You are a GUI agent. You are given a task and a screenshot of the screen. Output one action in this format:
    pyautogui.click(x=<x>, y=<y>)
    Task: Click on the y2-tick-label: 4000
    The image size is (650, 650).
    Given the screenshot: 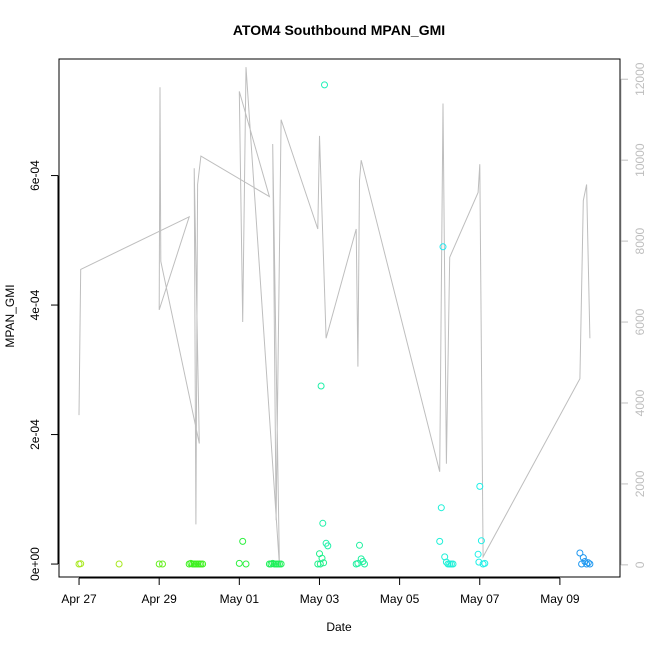 What is the action you would take?
    pyautogui.click(x=640, y=402)
    